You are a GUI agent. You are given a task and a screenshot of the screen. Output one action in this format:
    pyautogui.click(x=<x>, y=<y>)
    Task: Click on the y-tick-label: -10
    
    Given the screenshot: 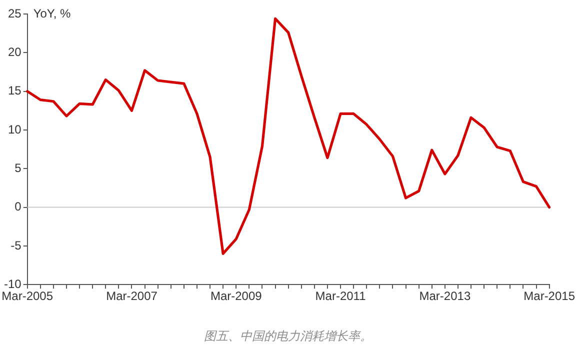 What is the action you would take?
    pyautogui.click(x=13, y=283)
    